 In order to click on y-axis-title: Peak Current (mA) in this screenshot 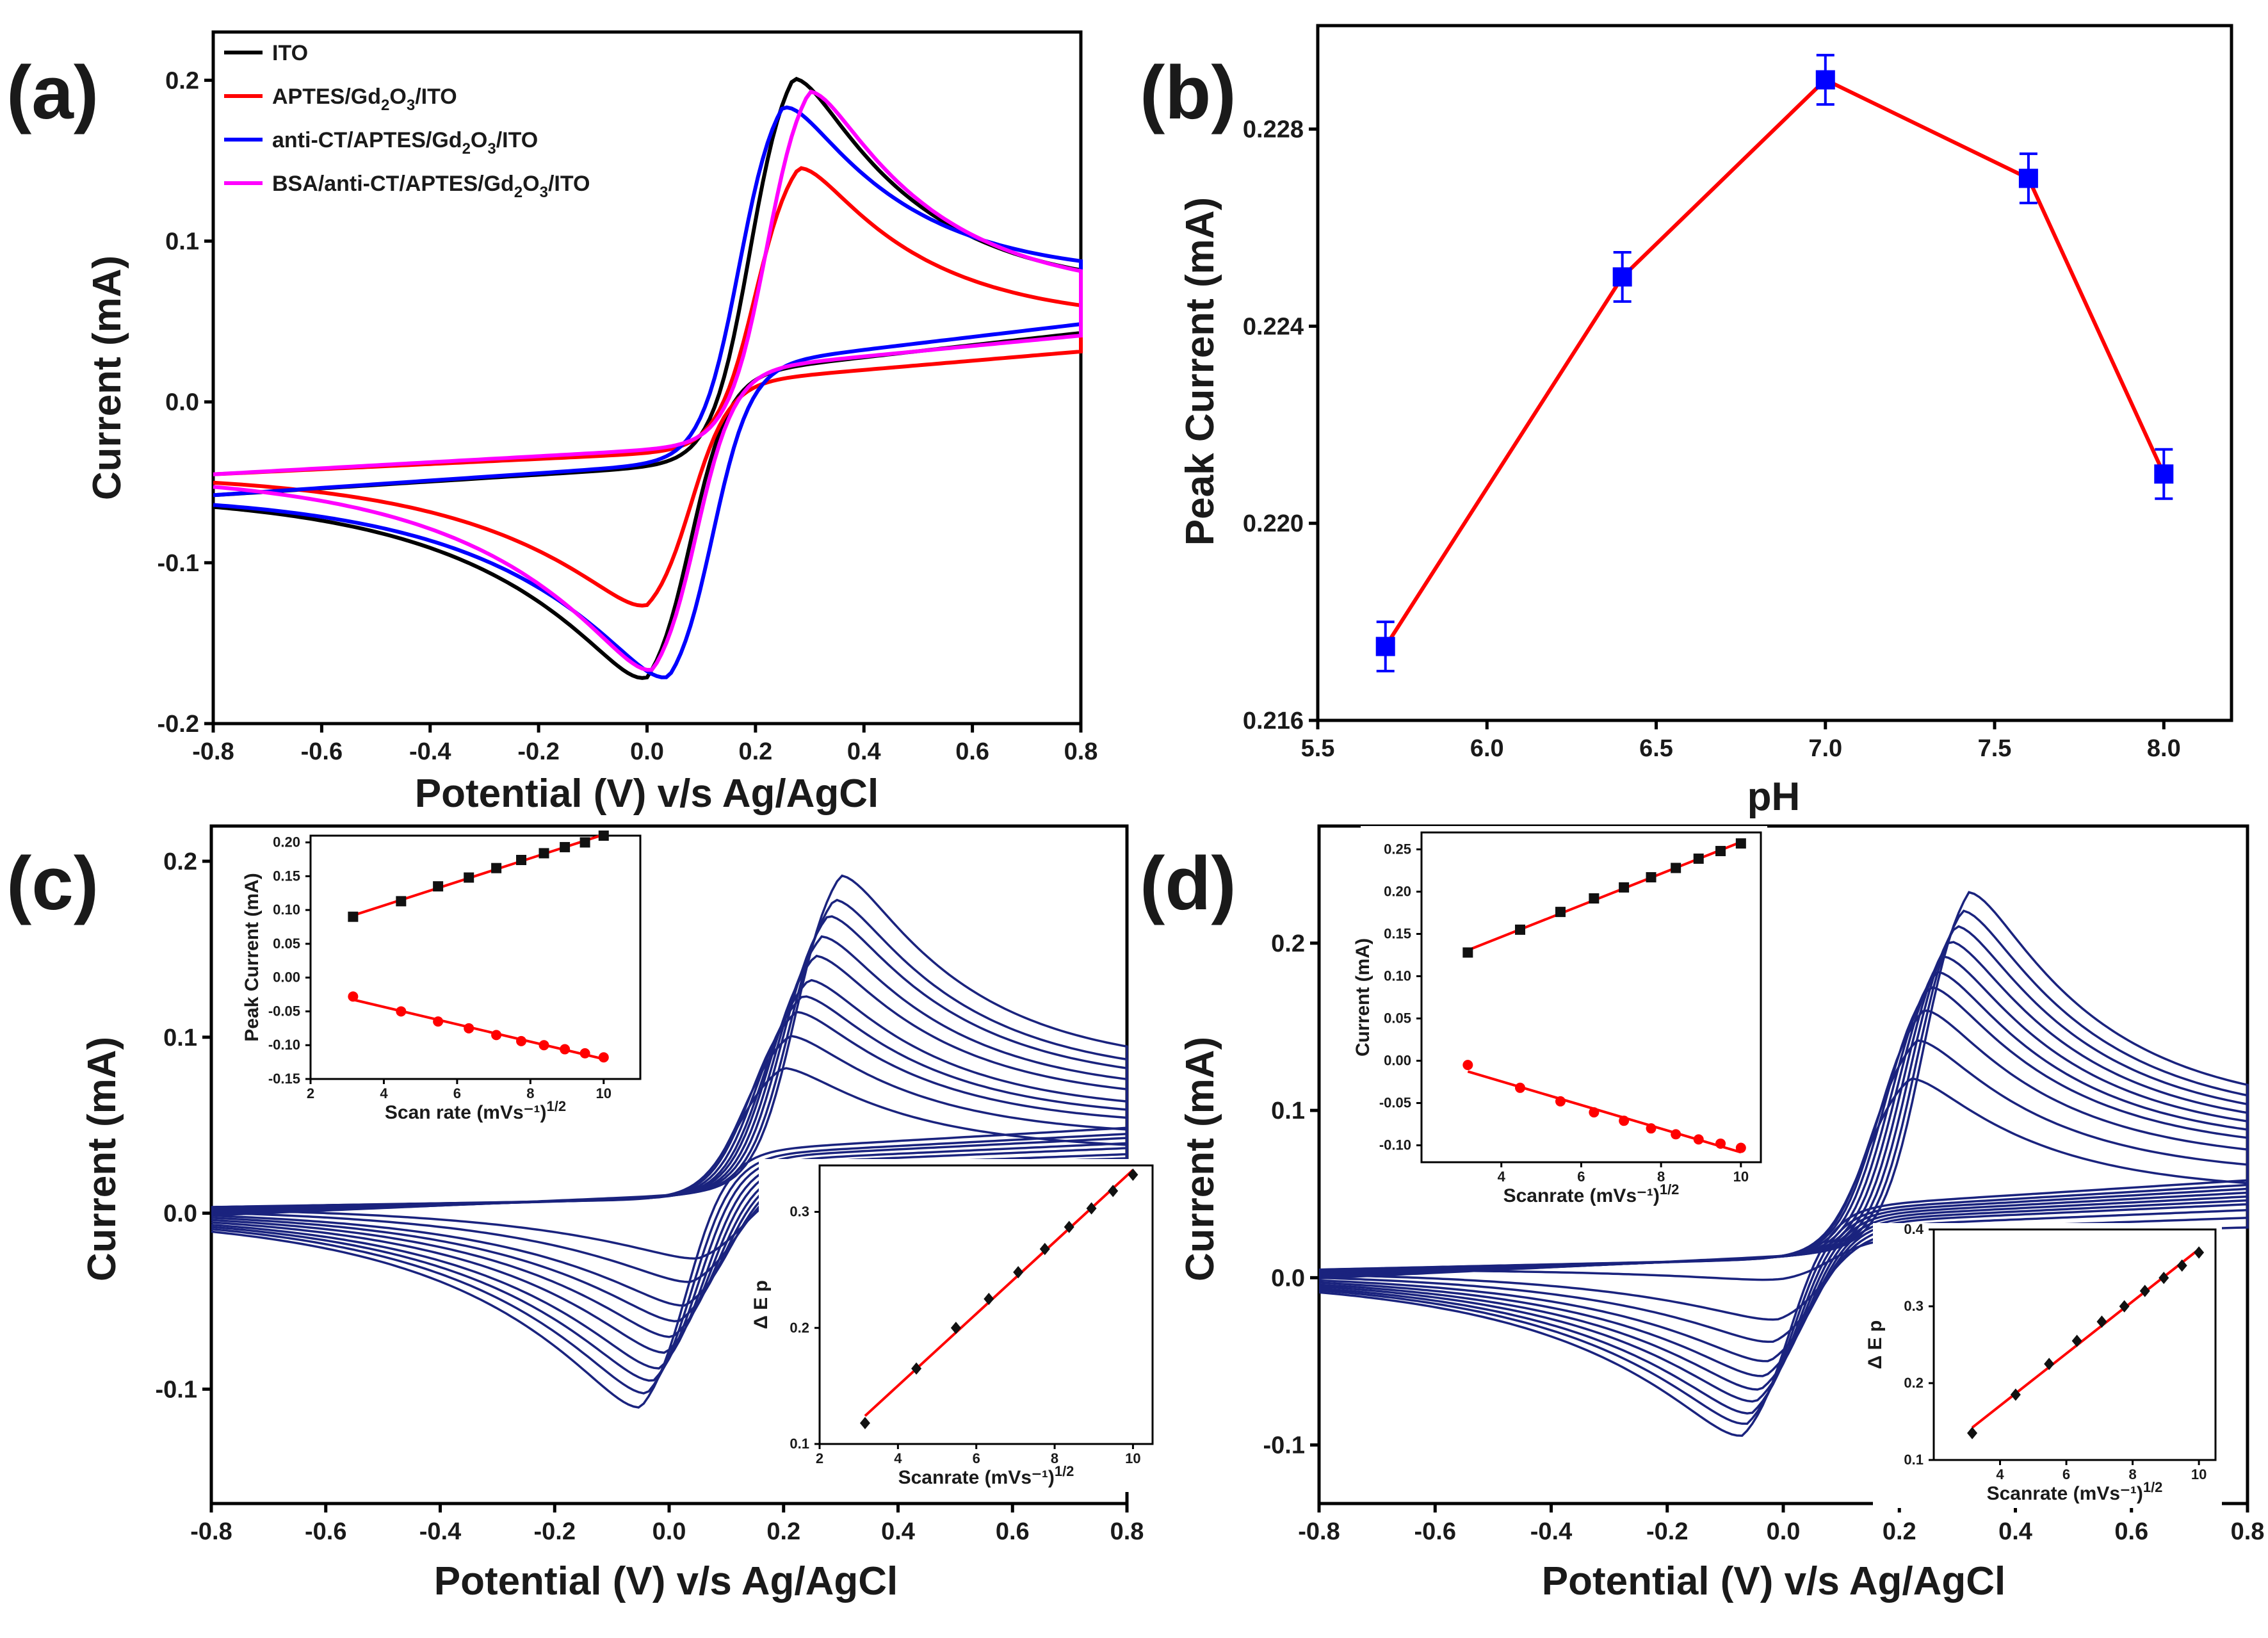, I will do `click(1200, 371)`.